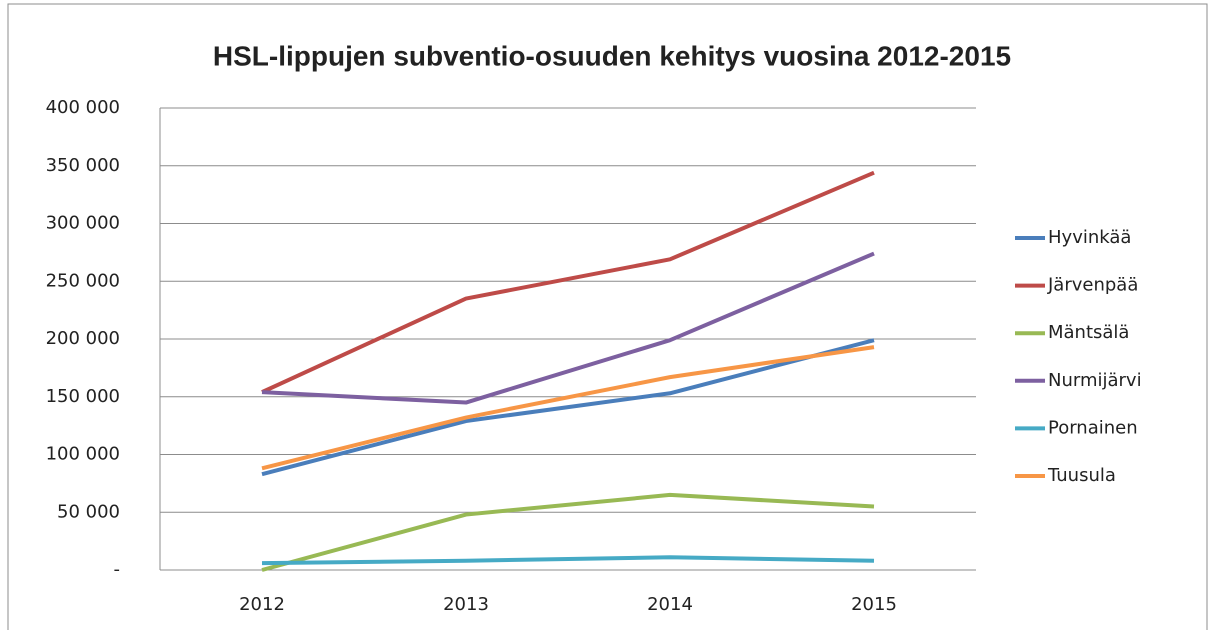 This screenshot has height=630, width=1215. I want to click on y-tick-label: 300 000, so click(83, 223).